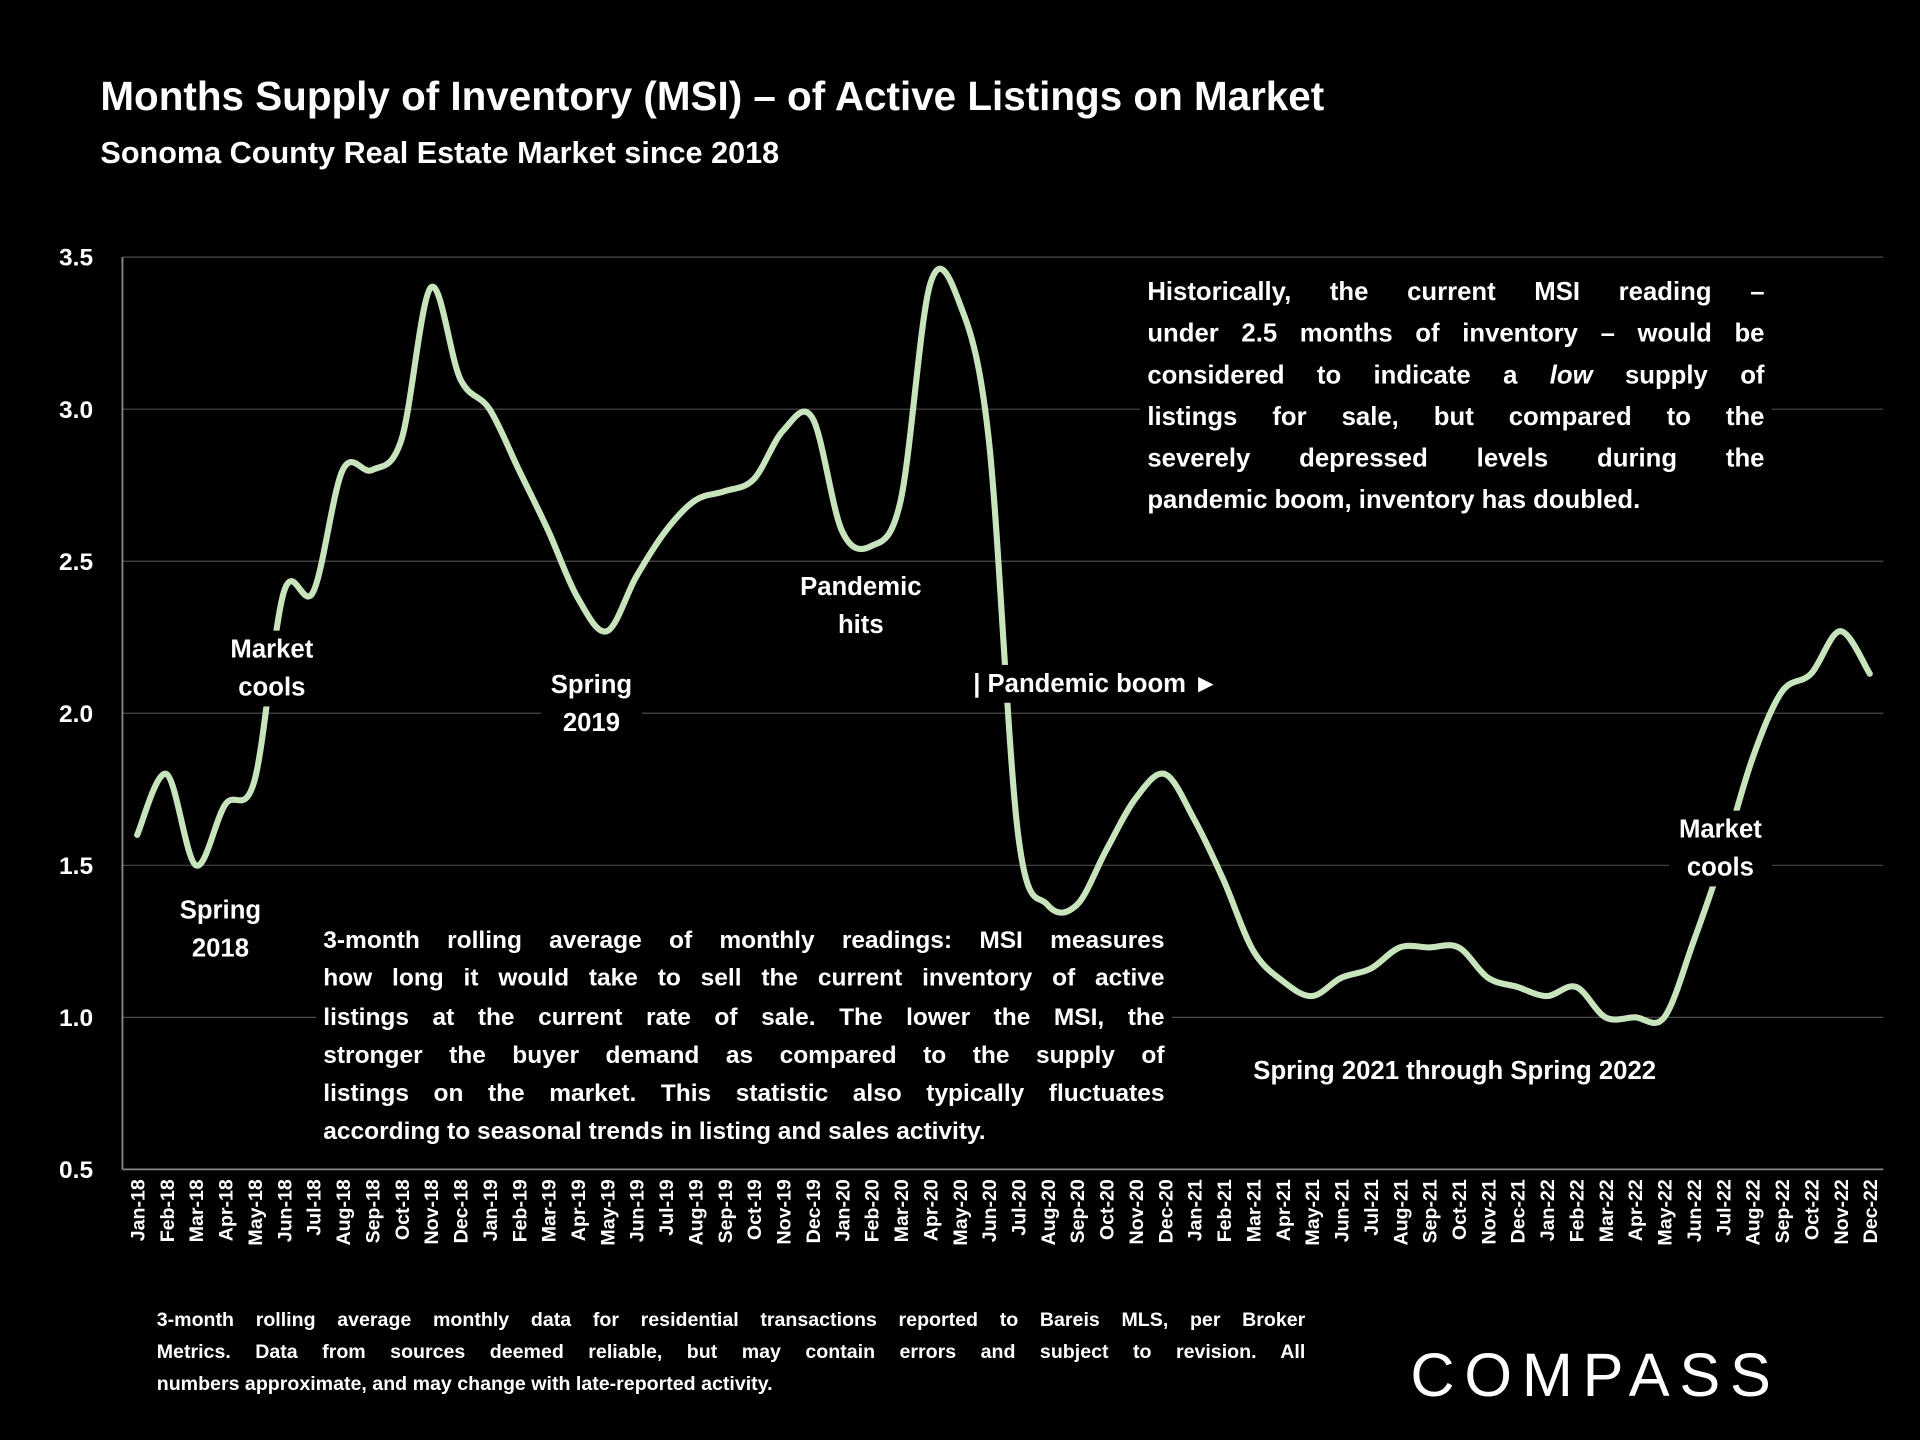  What do you see at coordinates (1456, 333) in the screenshot?
I see `paragraph-line: under 2.5 months of inventory – would be` at bounding box center [1456, 333].